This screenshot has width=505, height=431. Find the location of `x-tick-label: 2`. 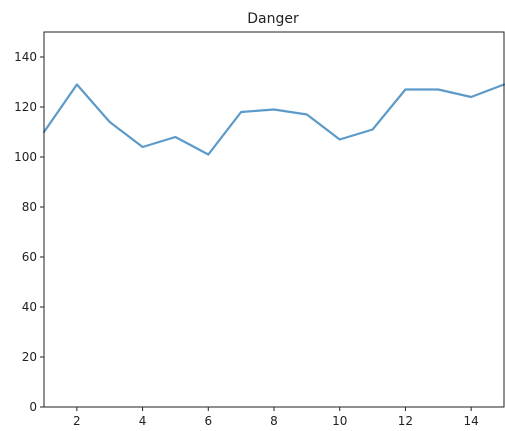

x-tick-label: 2 is located at coordinates (77, 421).